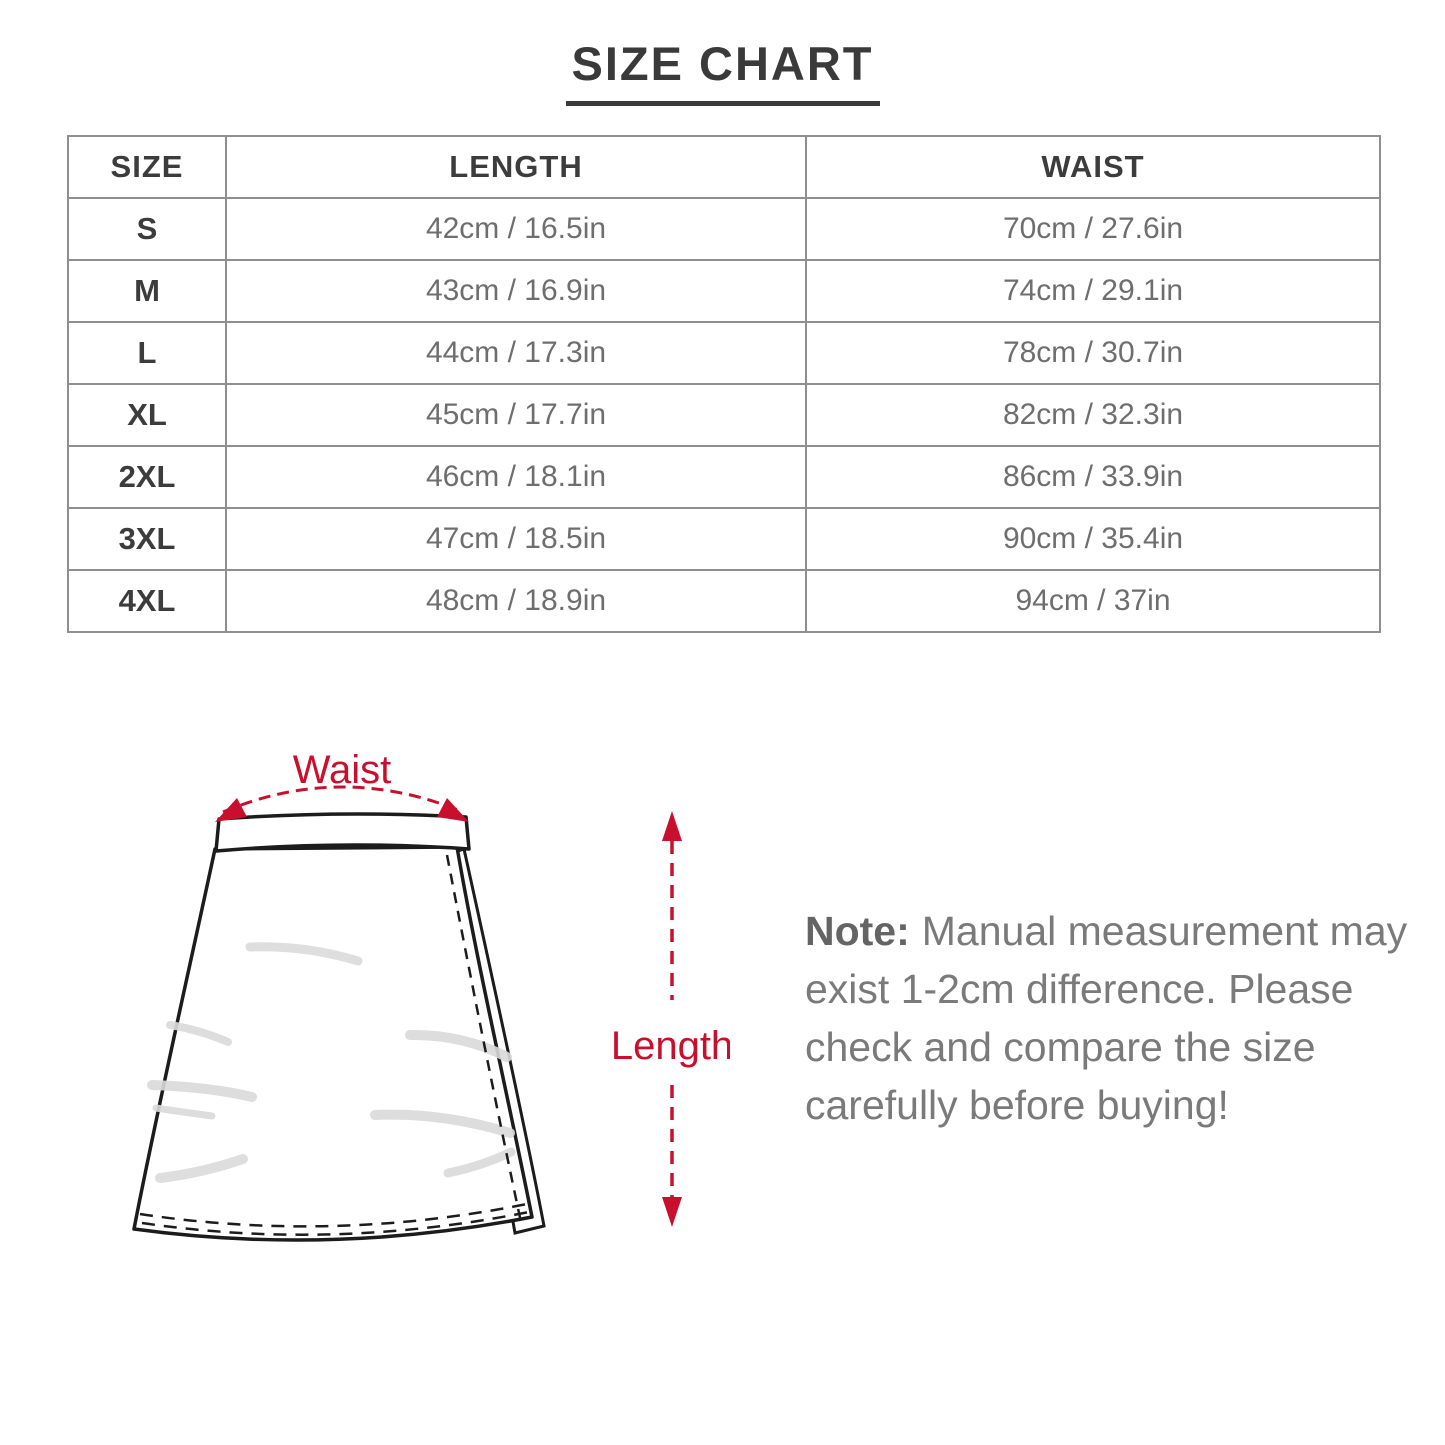 This screenshot has height=1445, width=1445. Describe the element at coordinates (1093, 167) in the screenshot. I see `column-header-waist: WAIST` at that location.